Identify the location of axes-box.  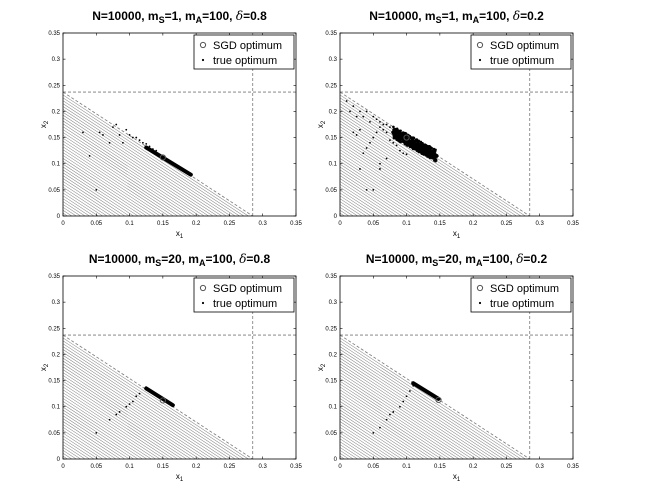
(456, 124).